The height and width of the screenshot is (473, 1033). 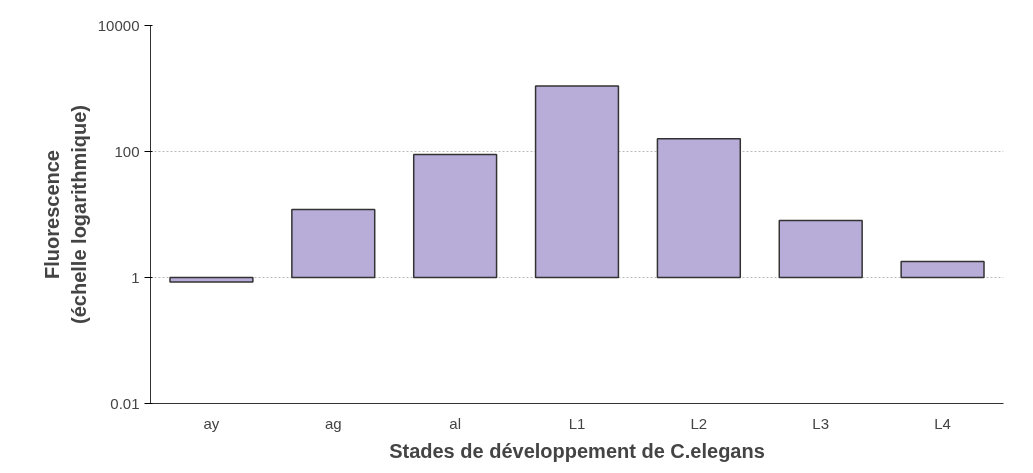 What do you see at coordinates (699, 423) in the screenshot?
I see `x-tick-label: L2` at bounding box center [699, 423].